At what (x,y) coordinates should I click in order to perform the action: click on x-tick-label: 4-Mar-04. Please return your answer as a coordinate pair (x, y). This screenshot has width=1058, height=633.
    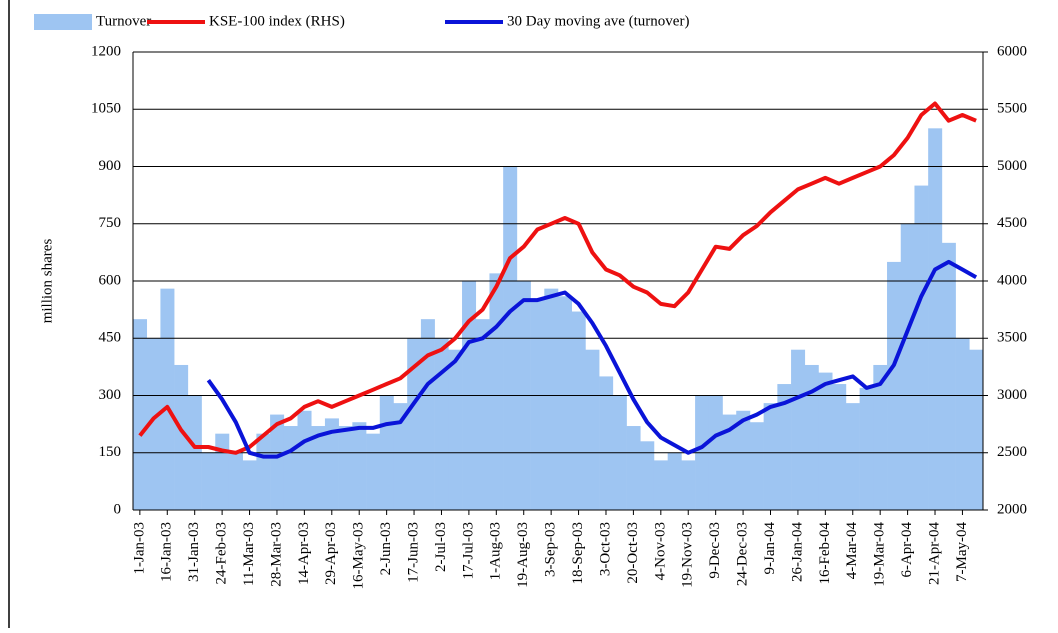
    Looking at the image, I should click on (852, 551).